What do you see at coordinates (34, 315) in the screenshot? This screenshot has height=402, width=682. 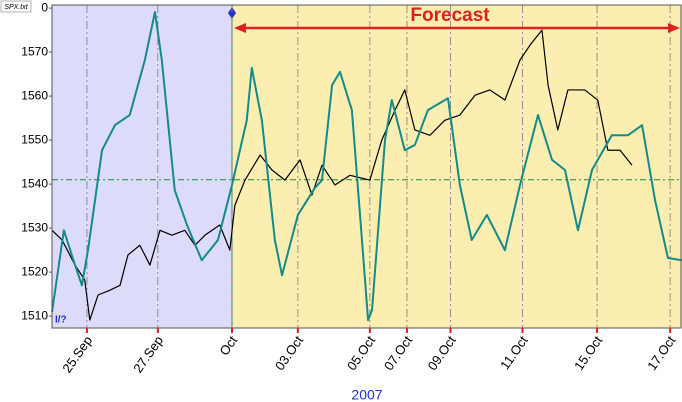 I see `y-tick-label: 1510` at bounding box center [34, 315].